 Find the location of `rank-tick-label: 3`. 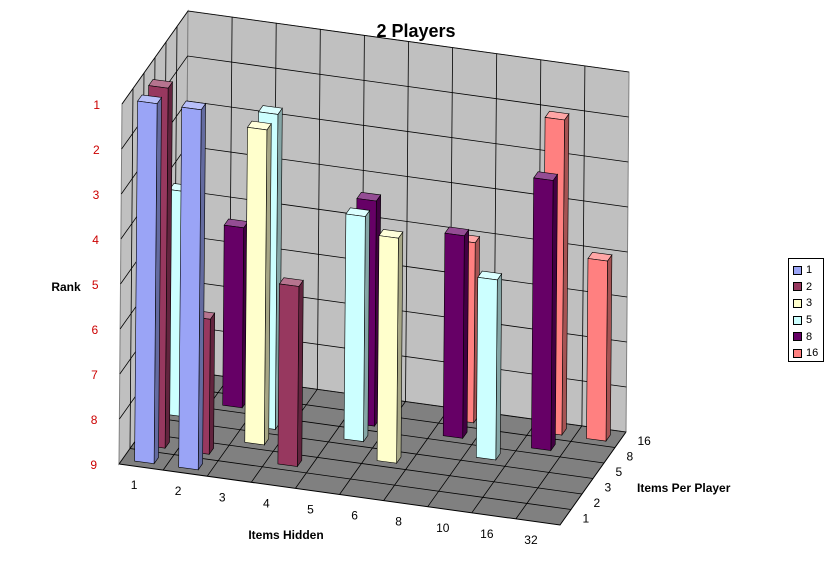

rank-tick-label: 3 is located at coordinates (96, 195).